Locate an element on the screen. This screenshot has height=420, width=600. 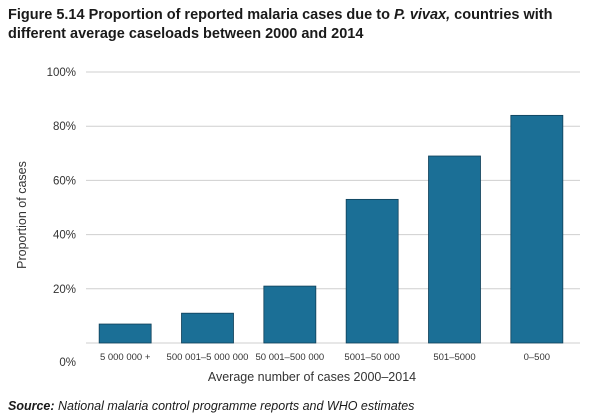
y-tick-label: 0% is located at coordinates (67, 363).